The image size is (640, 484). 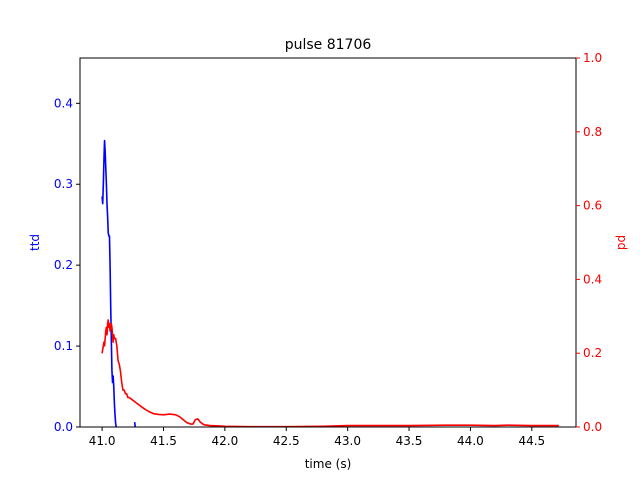 I want to click on x-tick-label: 43.5, so click(x=409, y=441).